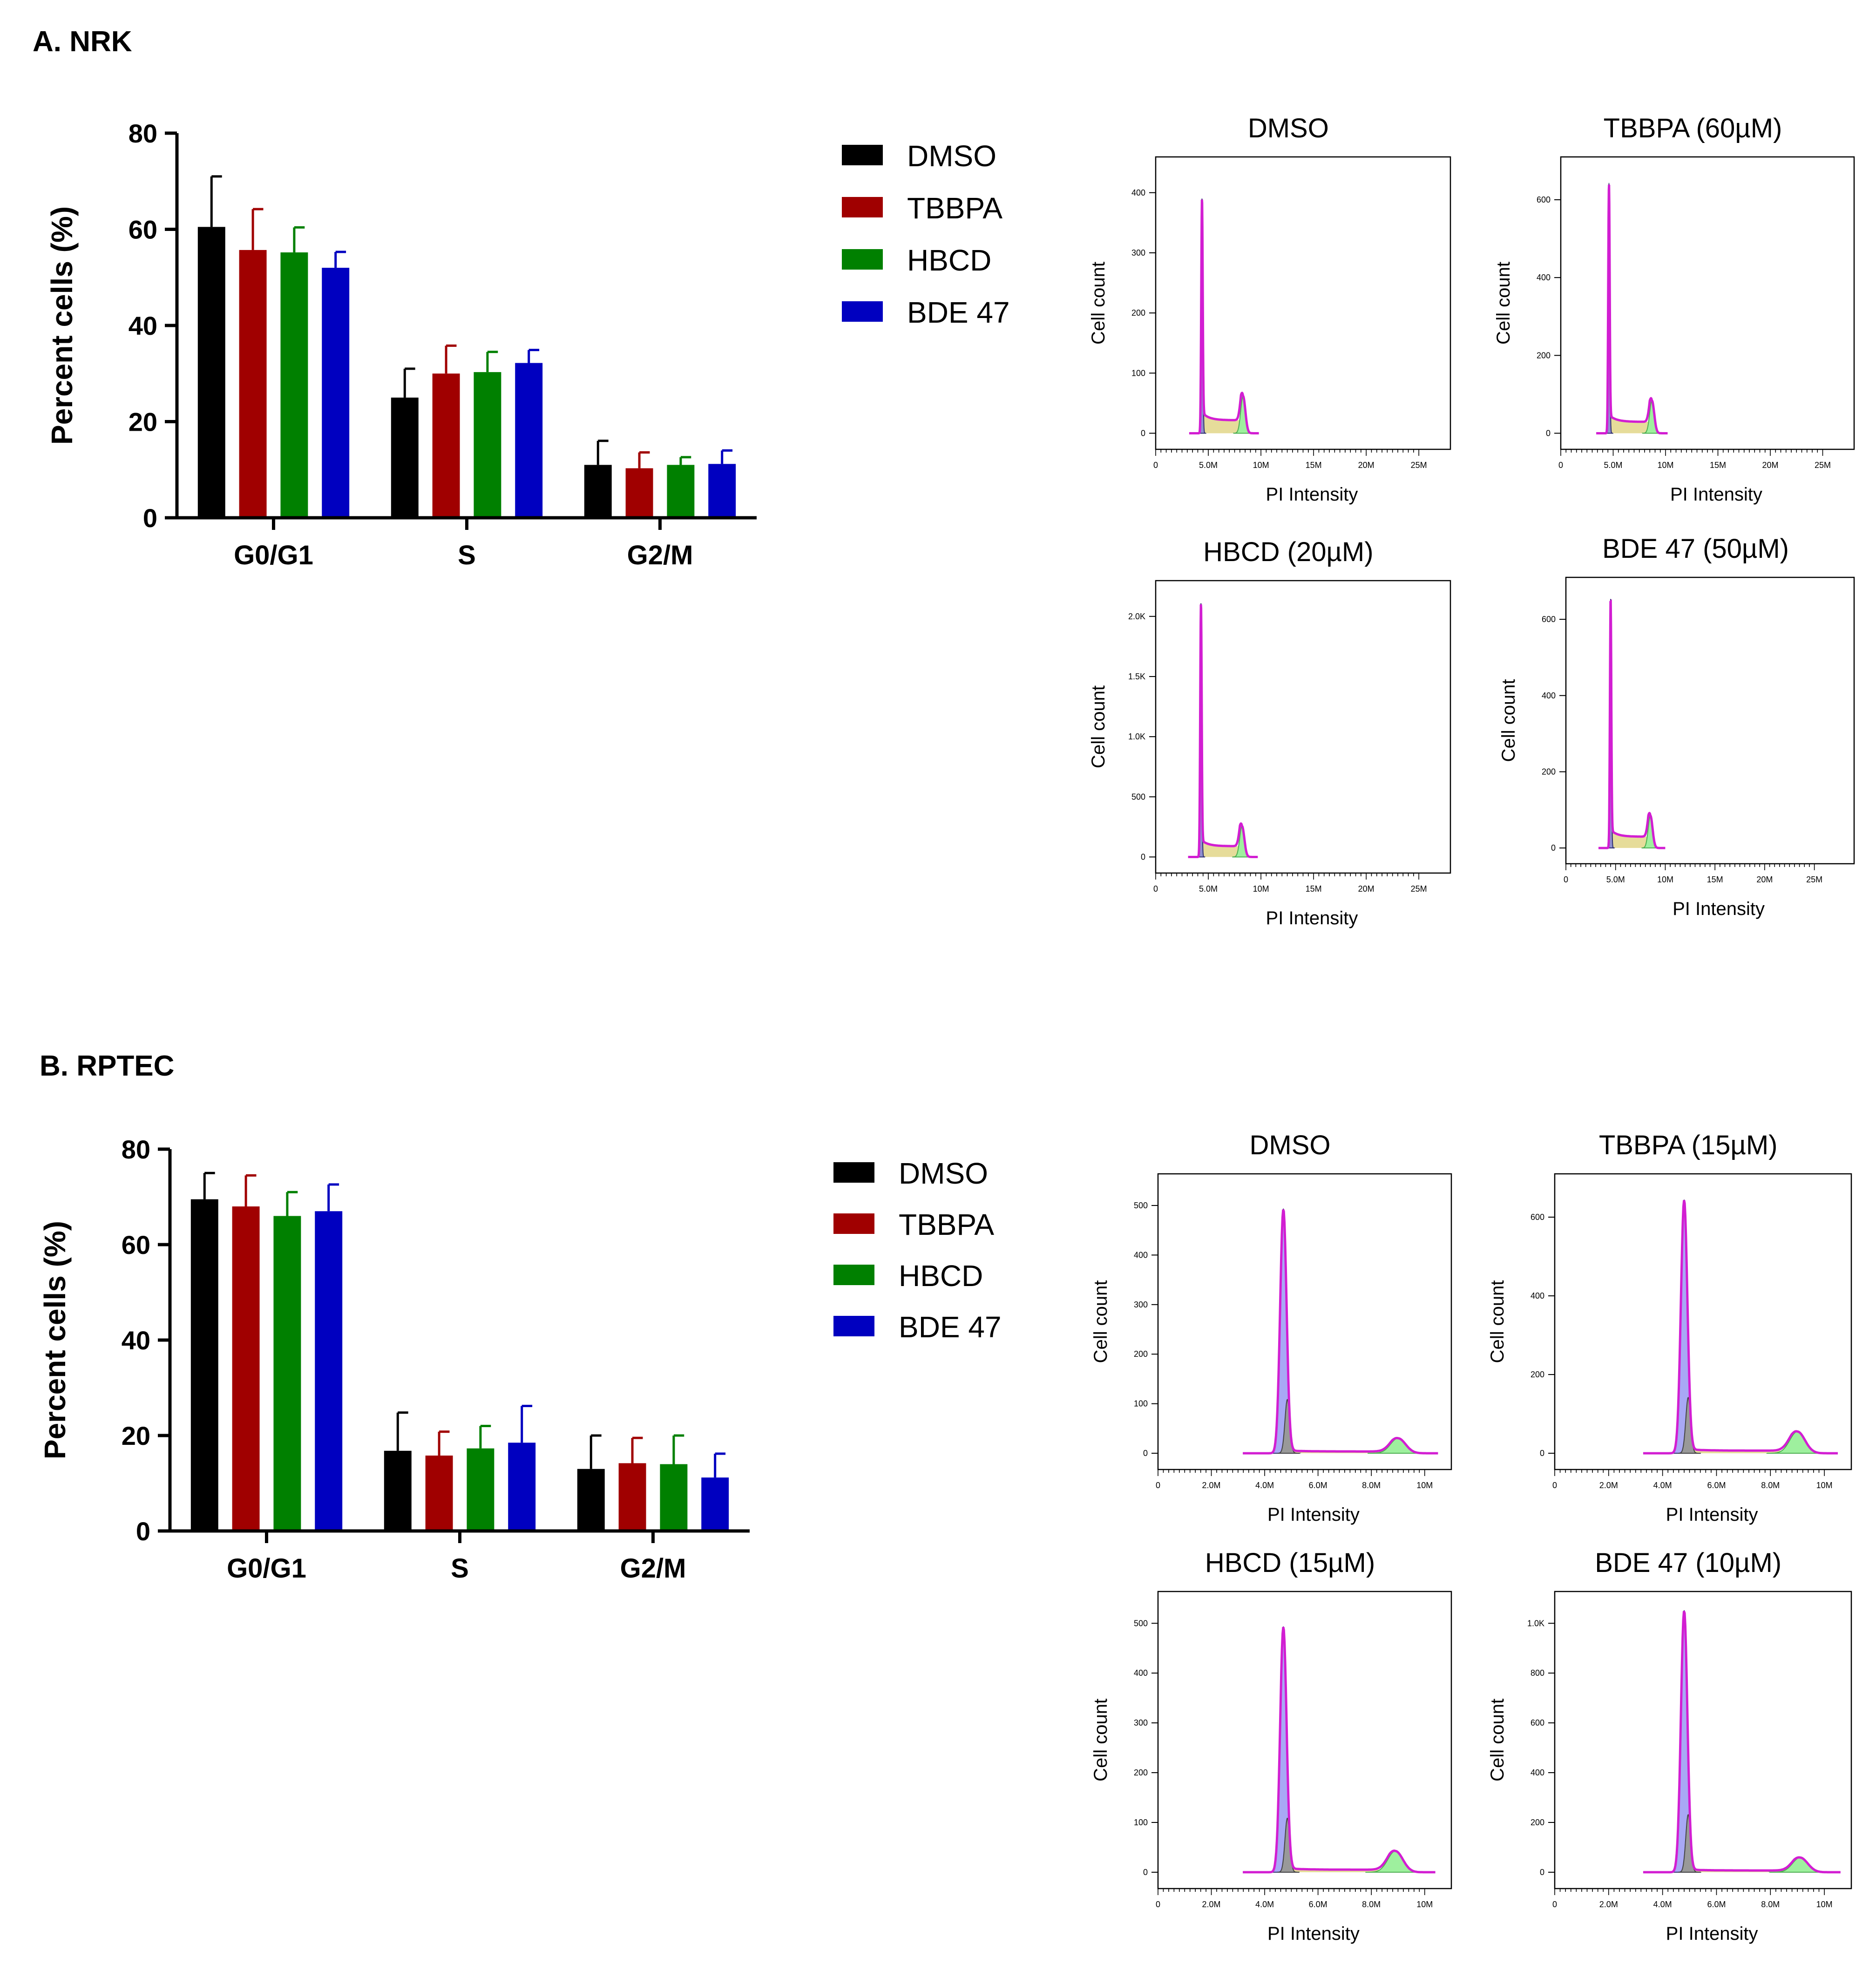 The height and width of the screenshot is (1964, 1876). What do you see at coordinates (1608, 1485) in the screenshot?
I see `hist-x-tick-label: 2.0M` at bounding box center [1608, 1485].